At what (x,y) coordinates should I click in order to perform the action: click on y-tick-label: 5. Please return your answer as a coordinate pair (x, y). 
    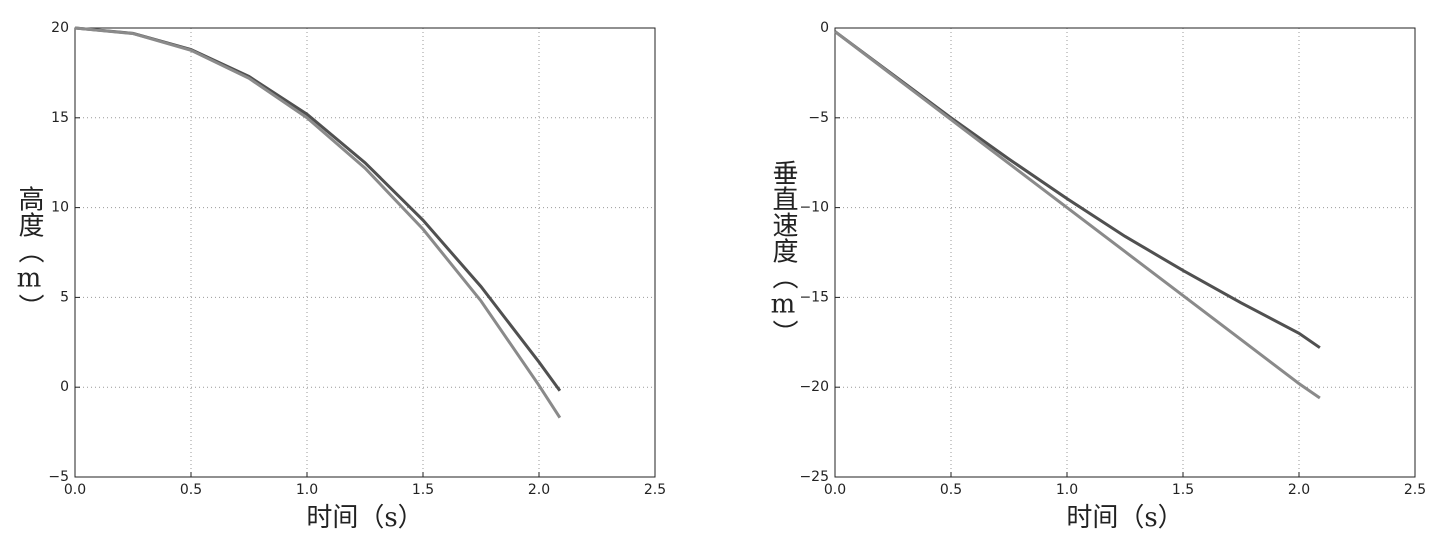
    Looking at the image, I should click on (64, 297).